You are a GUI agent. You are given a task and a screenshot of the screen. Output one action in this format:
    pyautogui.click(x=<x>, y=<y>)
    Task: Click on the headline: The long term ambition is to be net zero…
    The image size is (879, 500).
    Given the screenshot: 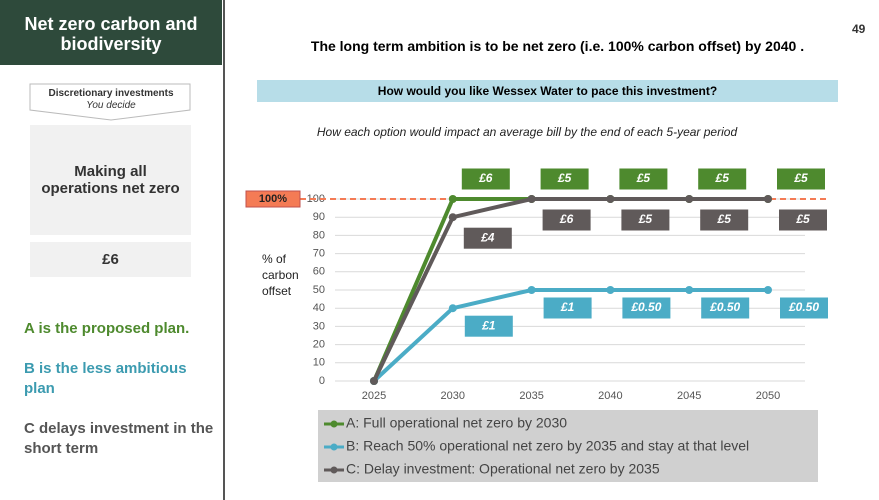 What is the action you would take?
    pyautogui.click(x=557, y=46)
    